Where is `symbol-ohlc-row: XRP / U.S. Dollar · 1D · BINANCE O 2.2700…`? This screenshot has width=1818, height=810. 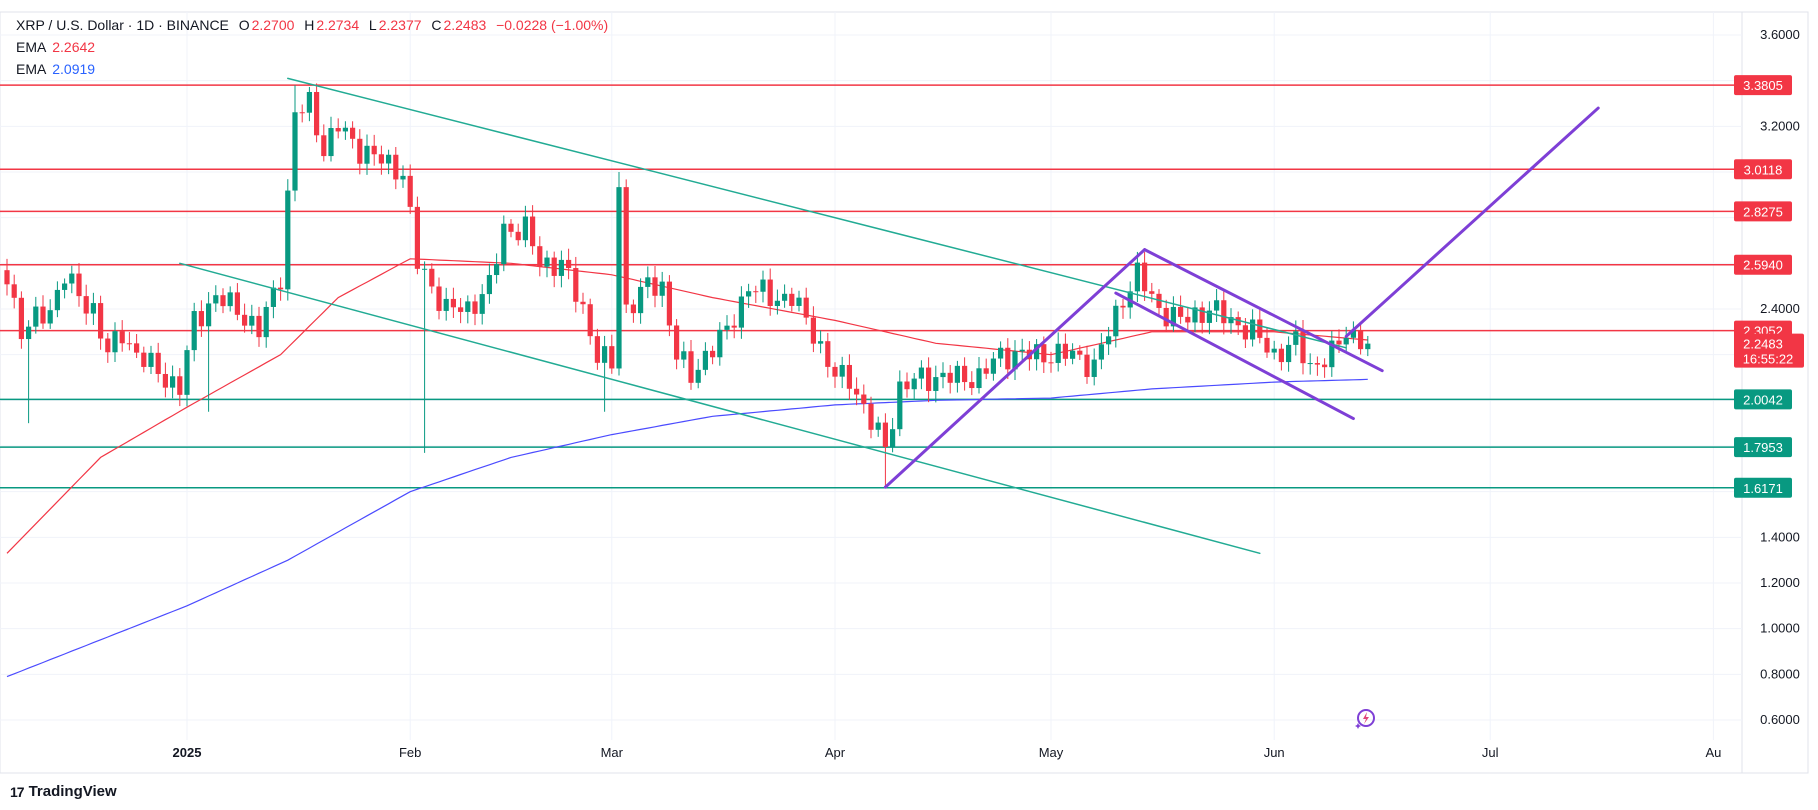 symbol-ohlc-row: XRP / U.S. Dollar · 1D · BINANCE O 2.2700… is located at coordinates (313, 25).